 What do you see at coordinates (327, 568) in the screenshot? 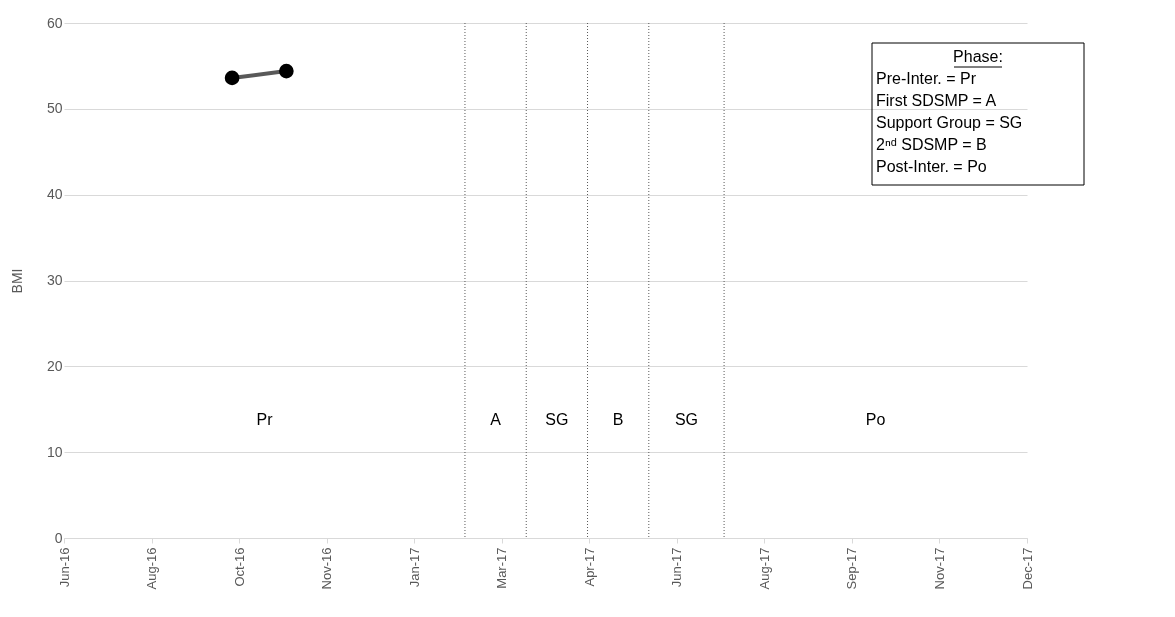
I see `x-tick-label: Nov-16` at bounding box center [327, 568].